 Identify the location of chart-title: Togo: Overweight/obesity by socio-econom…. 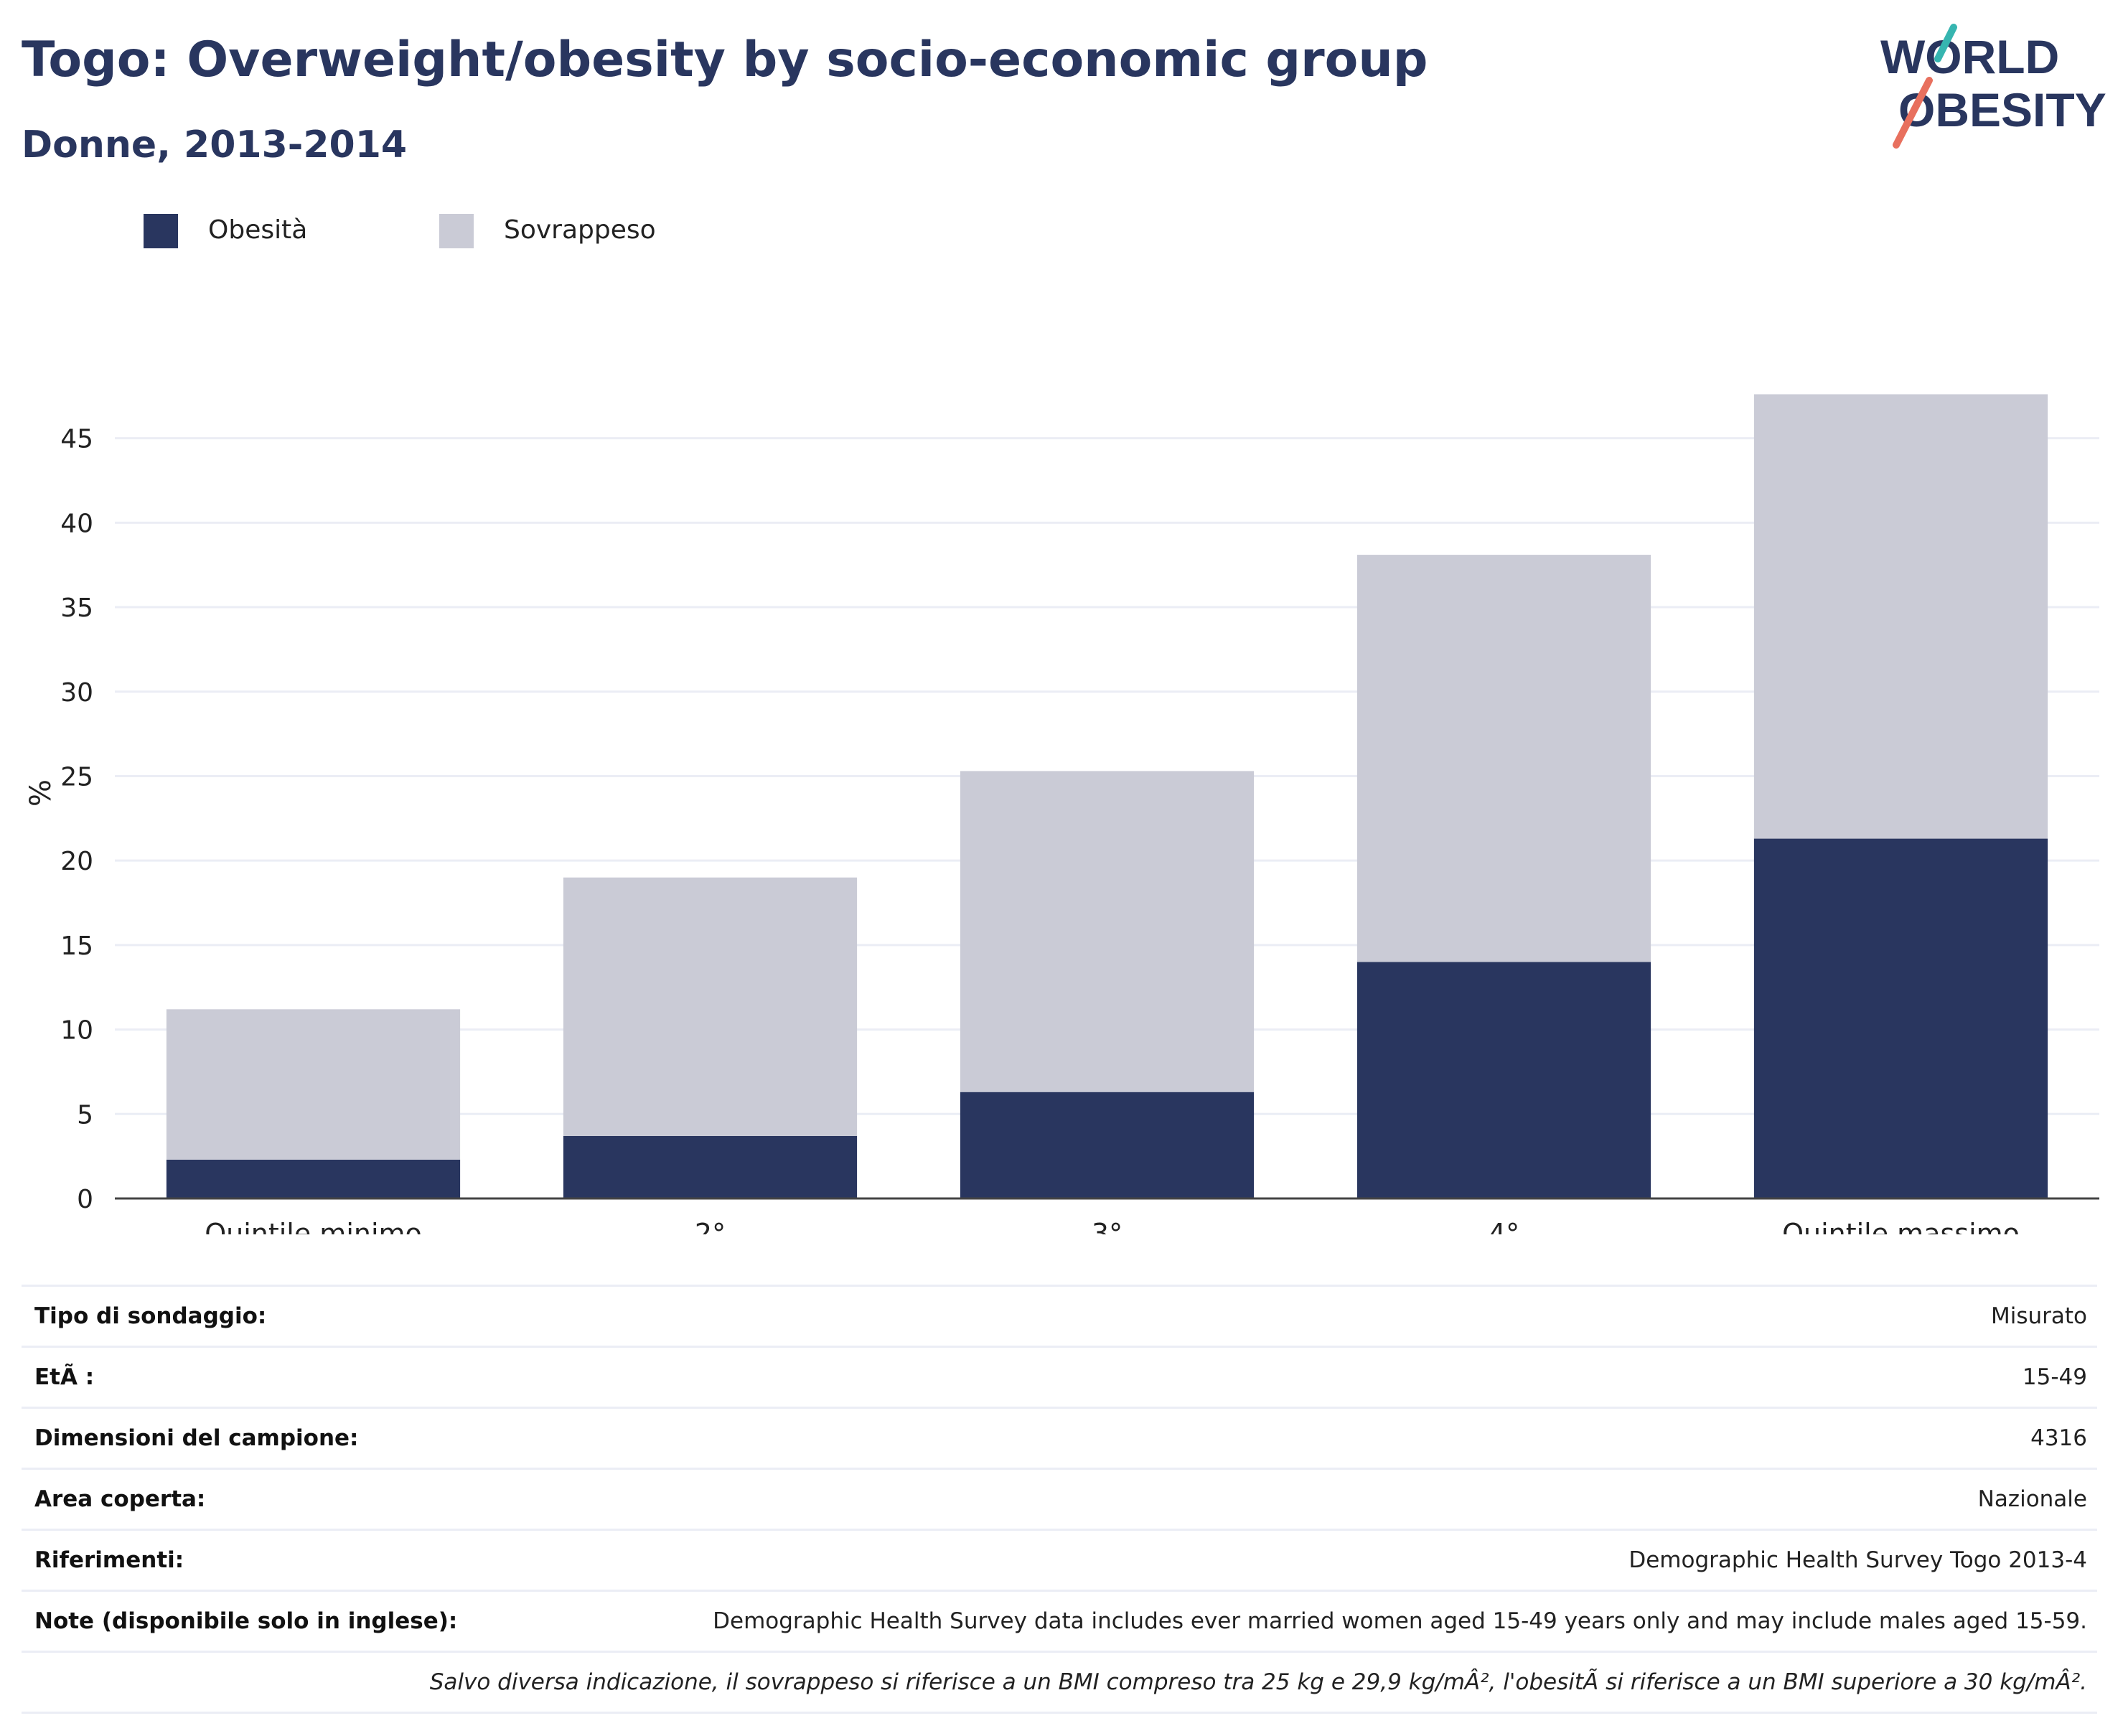
(725, 60).